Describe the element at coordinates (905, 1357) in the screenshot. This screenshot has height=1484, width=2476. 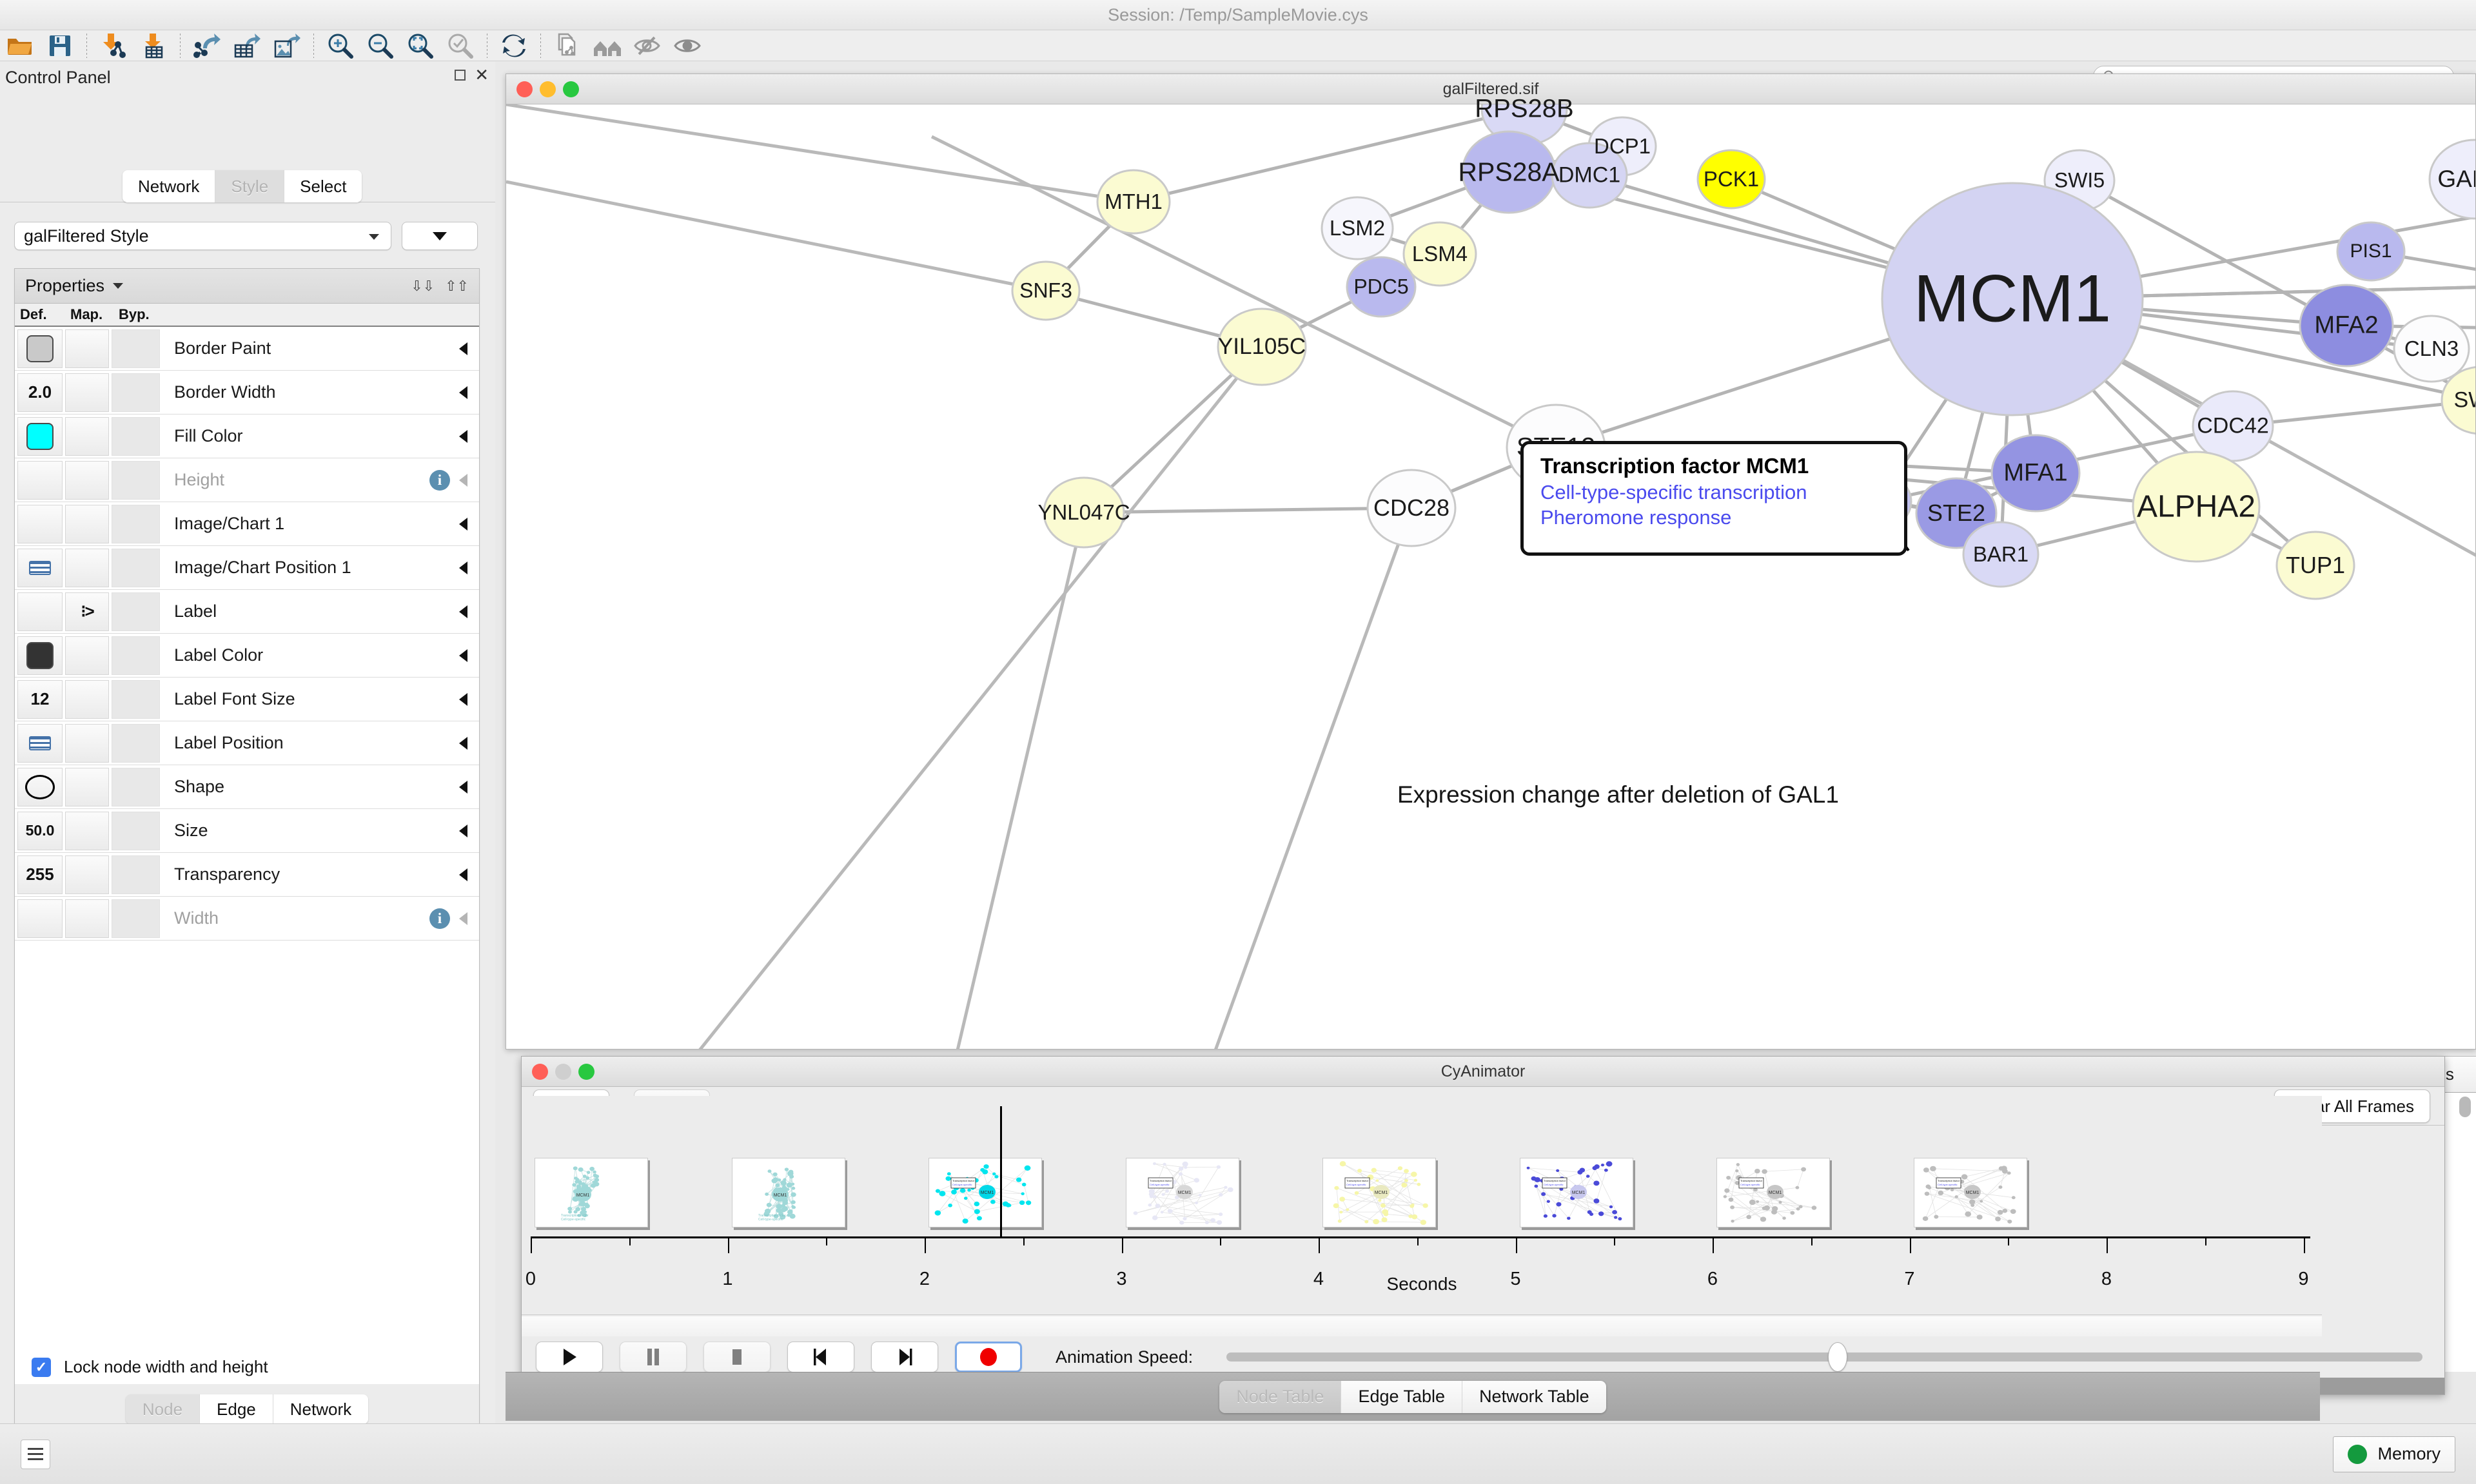
I see `next-frame-button` at that location.